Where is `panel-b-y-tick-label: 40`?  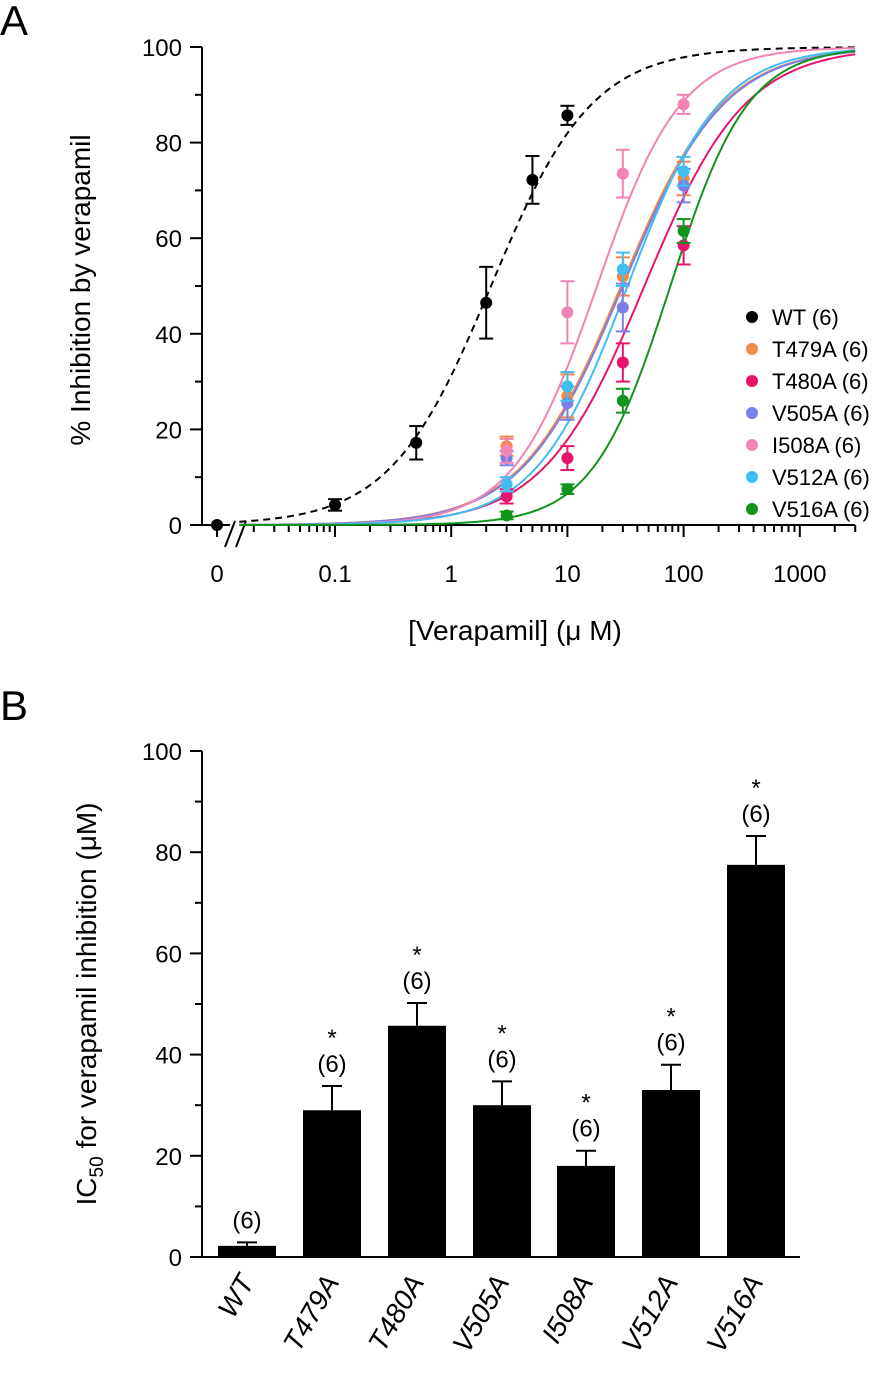
panel-b-y-tick-label: 40 is located at coordinates (168, 1056).